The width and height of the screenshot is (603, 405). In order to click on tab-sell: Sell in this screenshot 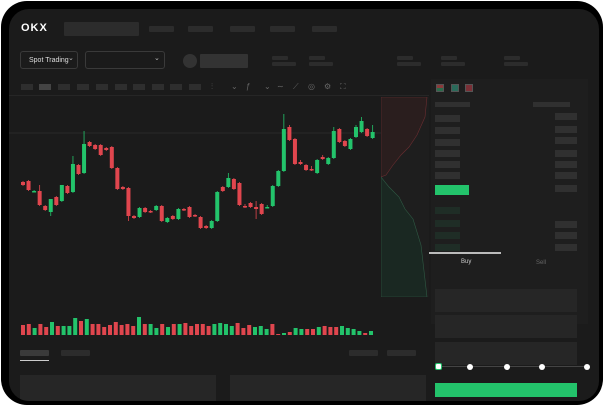, I will do `click(541, 263)`.